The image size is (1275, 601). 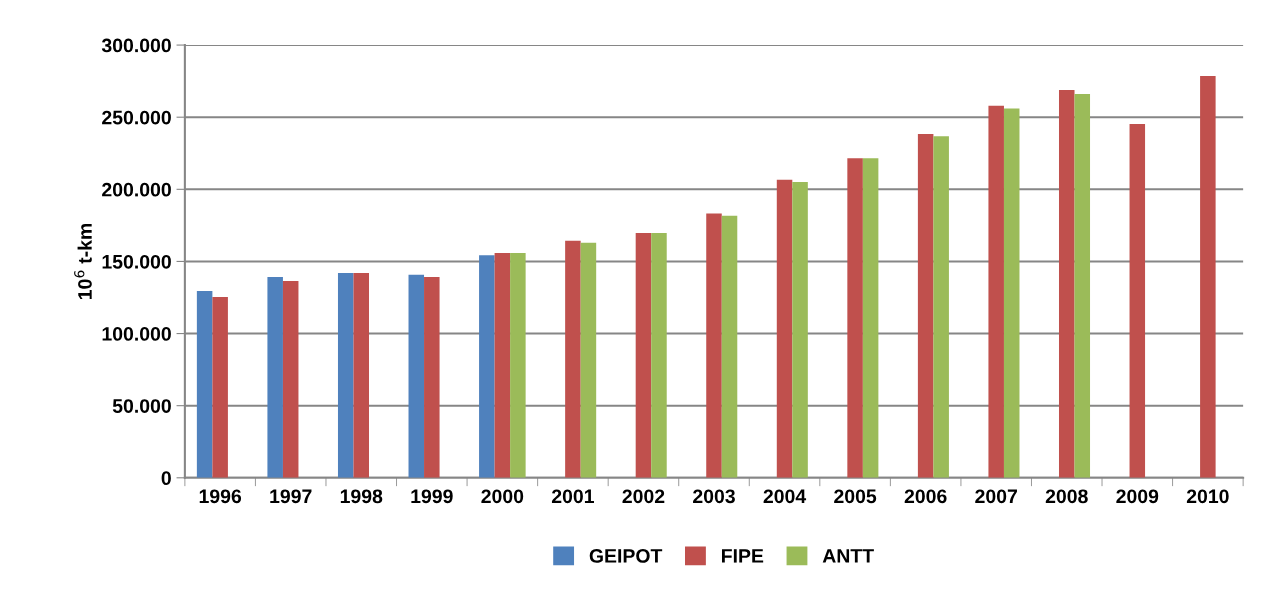 I want to click on x-tick-label: 2007, so click(x=996, y=496).